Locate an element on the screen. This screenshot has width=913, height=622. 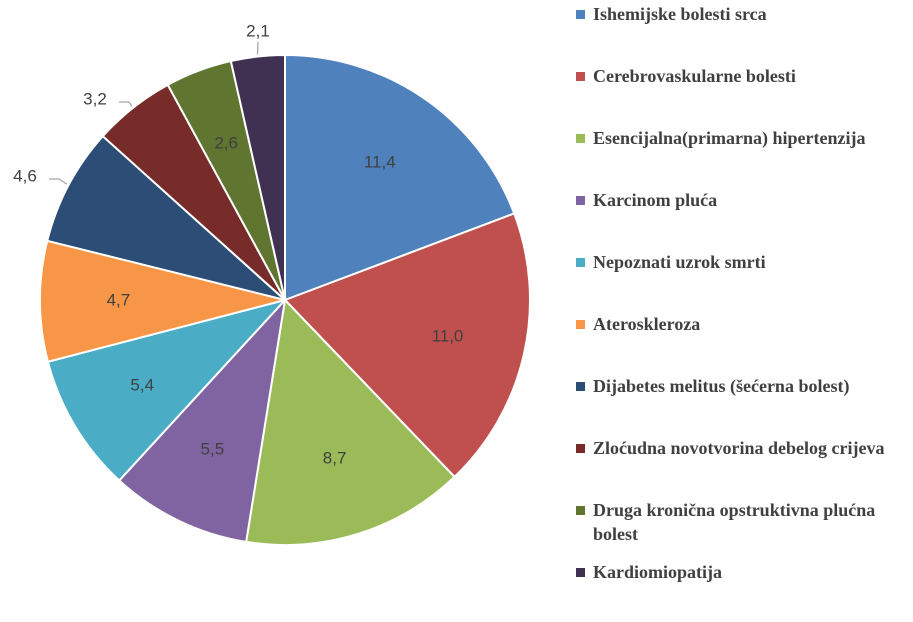
data-label: 4,6 is located at coordinates (25, 175).